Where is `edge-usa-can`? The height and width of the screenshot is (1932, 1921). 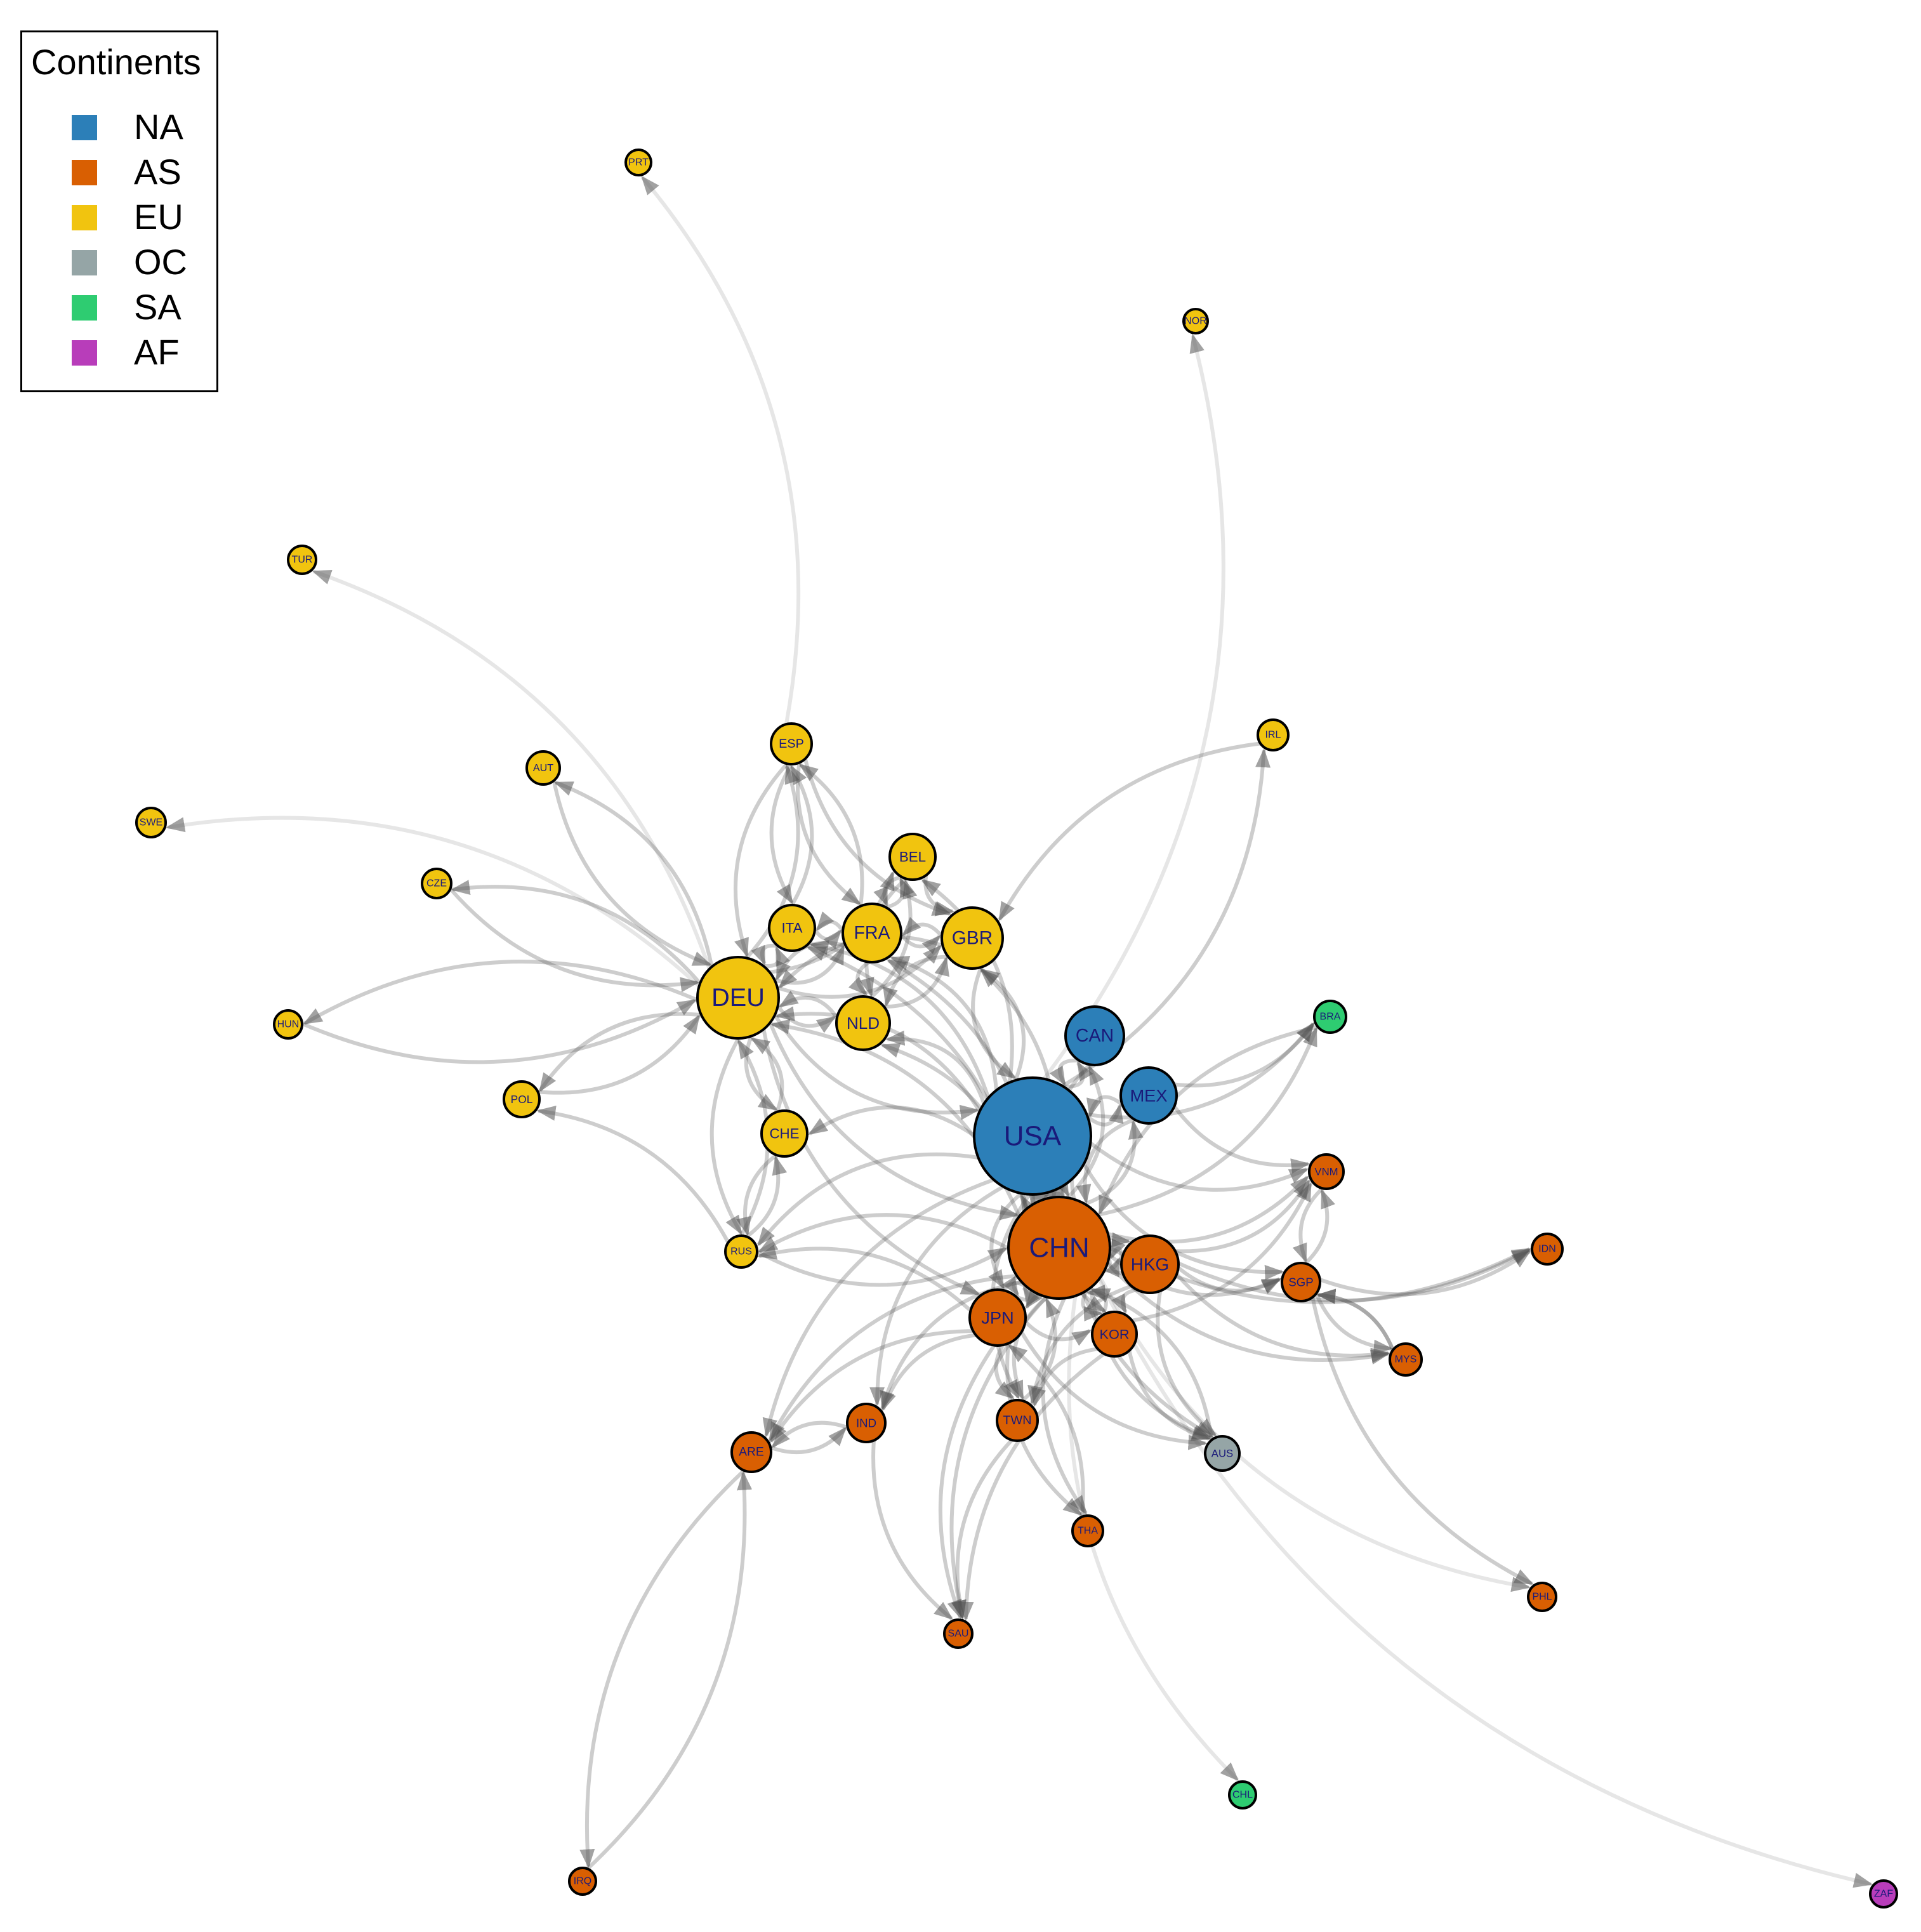
edge-usa-can is located at coordinates (1078, 1074).